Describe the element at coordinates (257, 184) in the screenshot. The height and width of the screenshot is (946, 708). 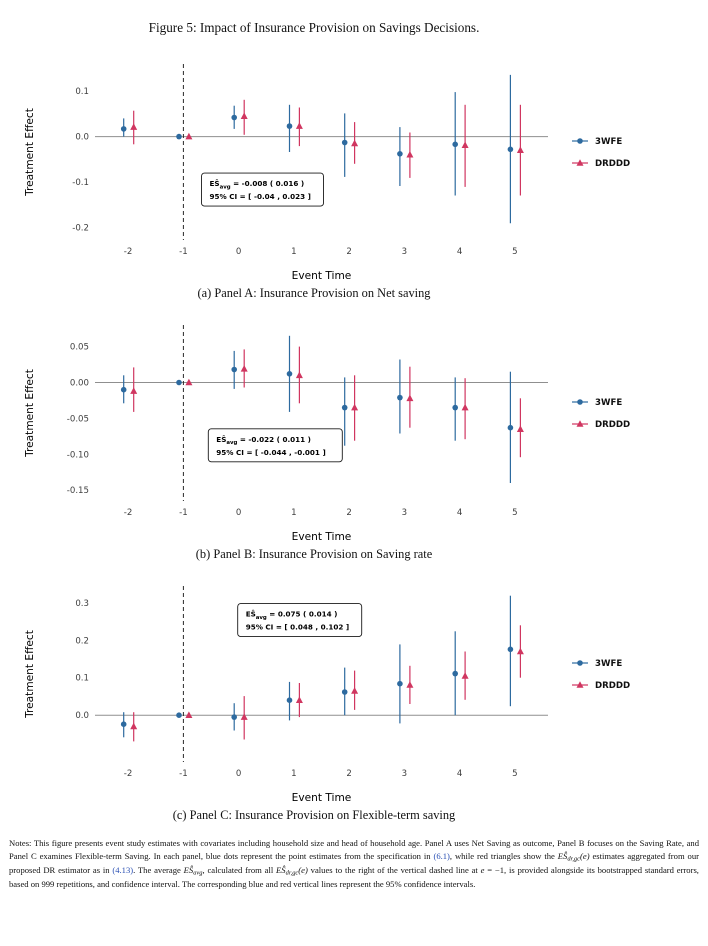
I see `es-avg-estimate-text: EŜavg = -0.008 ( 0.016 )` at that location.